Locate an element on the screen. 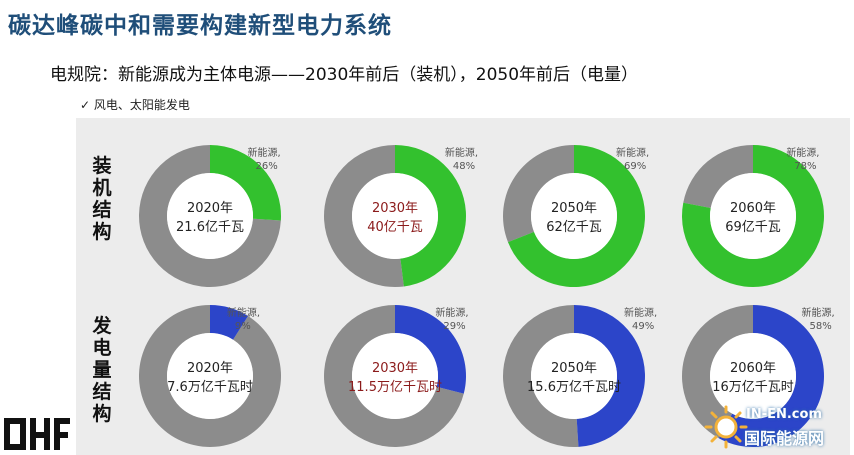 The height and width of the screenshot is (455, 854). sun-logo-icon is located at coordinates (726, 427).